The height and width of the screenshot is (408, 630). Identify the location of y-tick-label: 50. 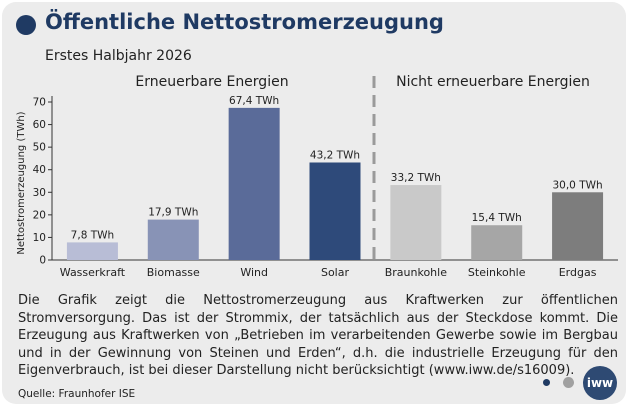
(39, 148).